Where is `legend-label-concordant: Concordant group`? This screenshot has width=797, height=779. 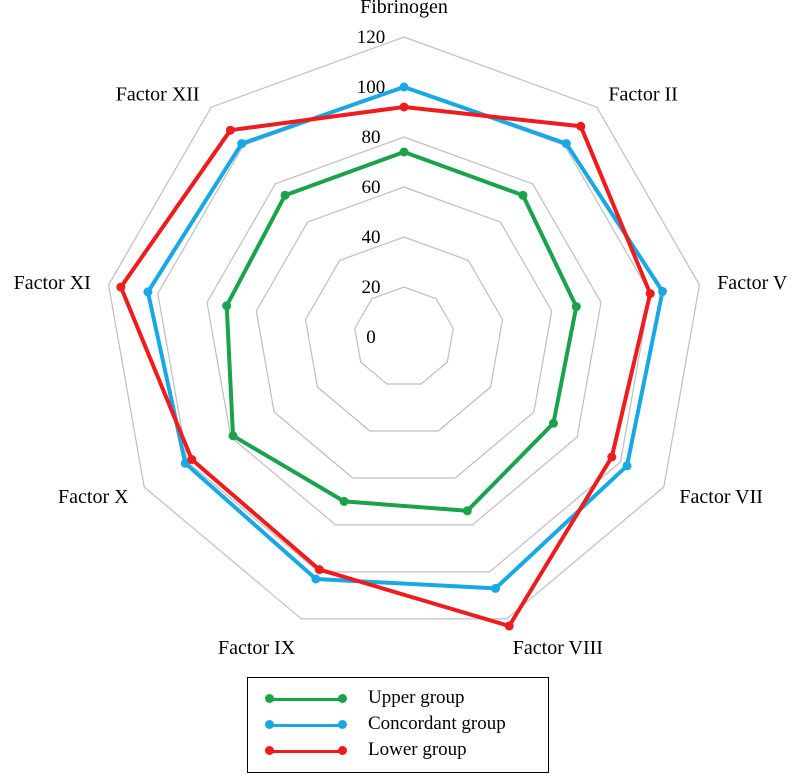 legend-label-concordant: Concordant group is located at coordinates (437, 723).